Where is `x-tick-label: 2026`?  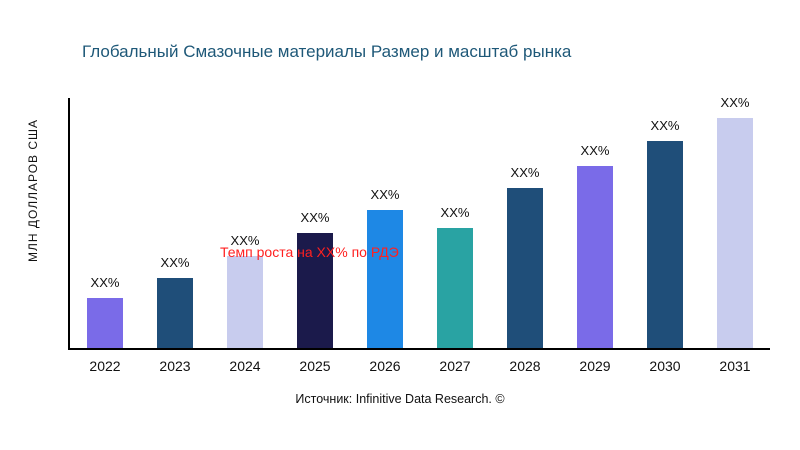 x-tick-label: 2026 is located at coordinates (385, 366).